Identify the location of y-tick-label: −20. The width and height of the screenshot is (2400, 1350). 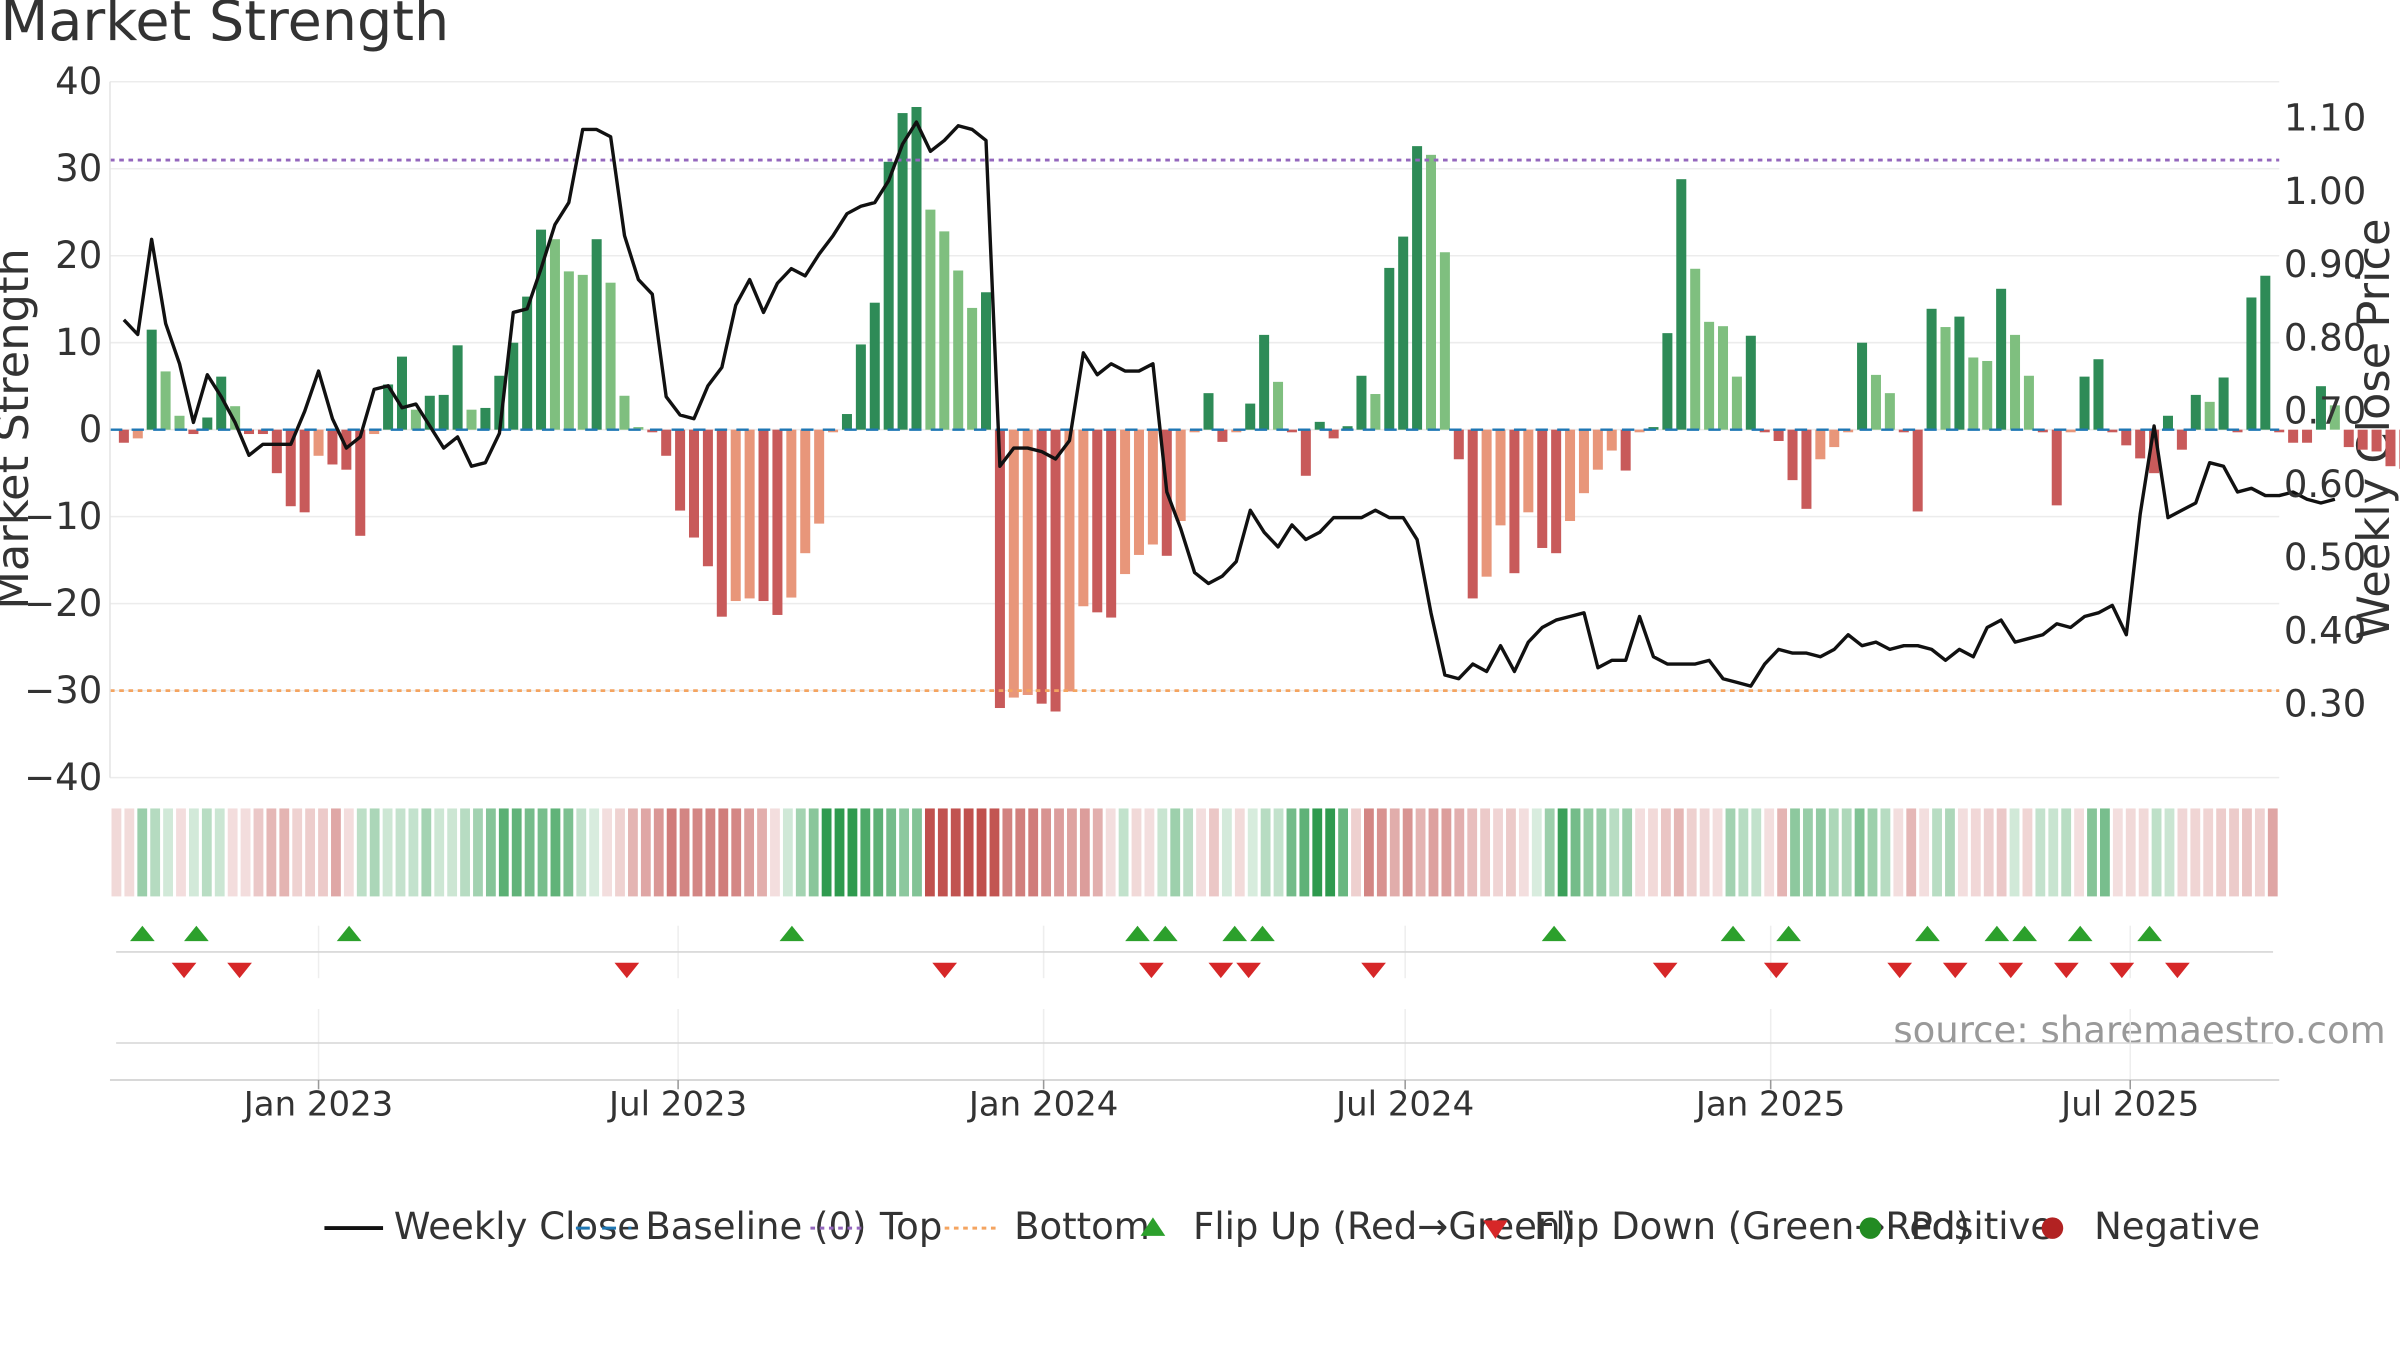
(63, 603).